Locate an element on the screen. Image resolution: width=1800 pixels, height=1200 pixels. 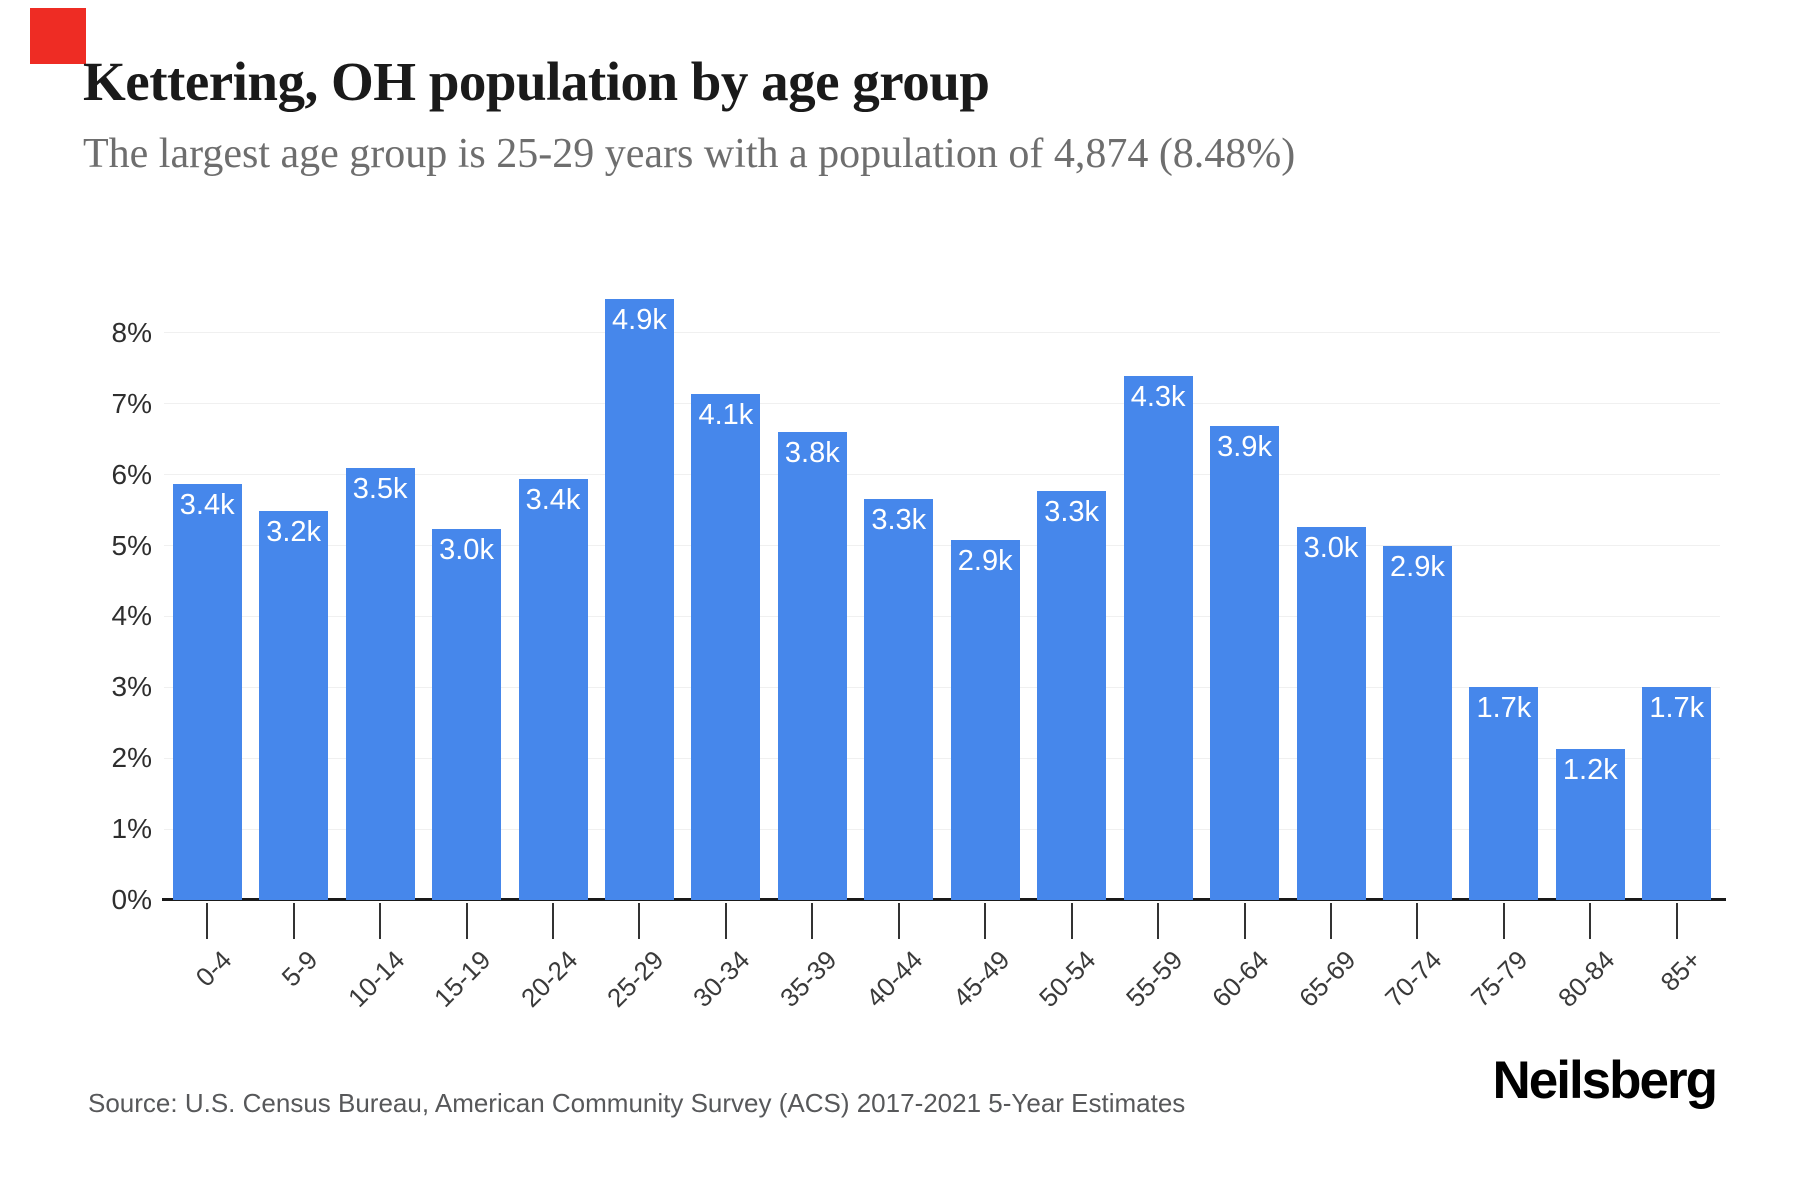
bar-value-label: 3.5k is located at coordinates (380, 489).